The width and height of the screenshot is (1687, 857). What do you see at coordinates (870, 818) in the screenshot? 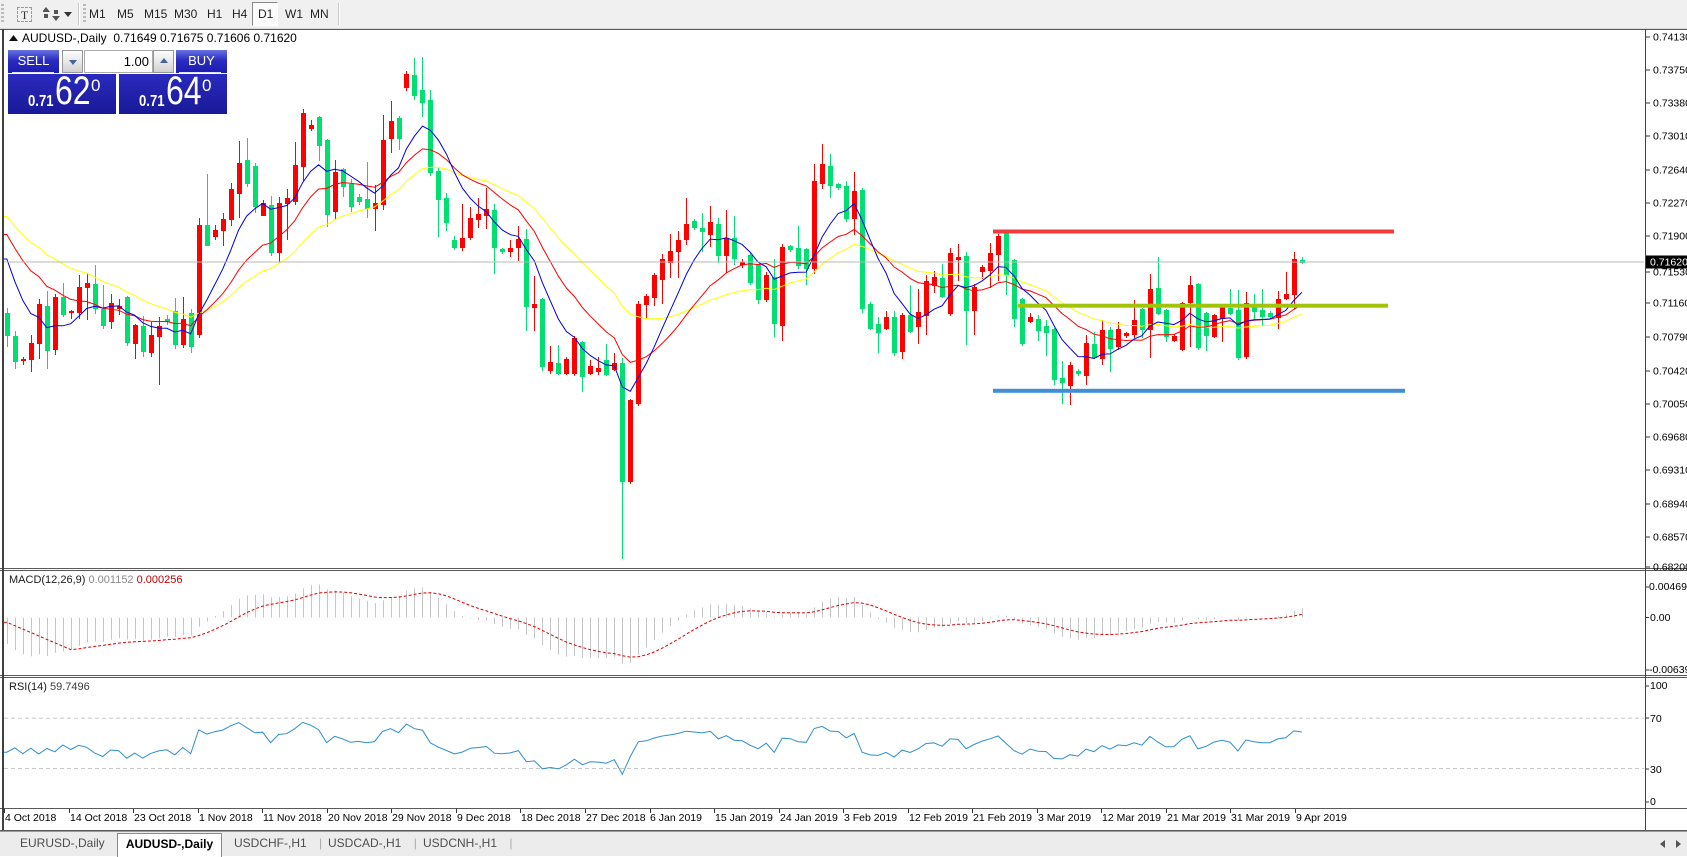
I see `svg-text: 3 Feb 2019` at bounding box center [870, 818].